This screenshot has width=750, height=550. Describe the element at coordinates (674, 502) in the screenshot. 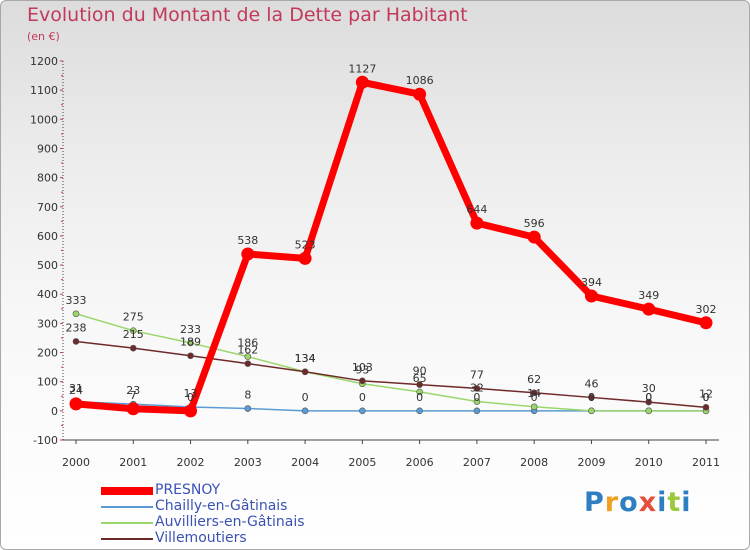

I see `logo-letter: t` at that location.